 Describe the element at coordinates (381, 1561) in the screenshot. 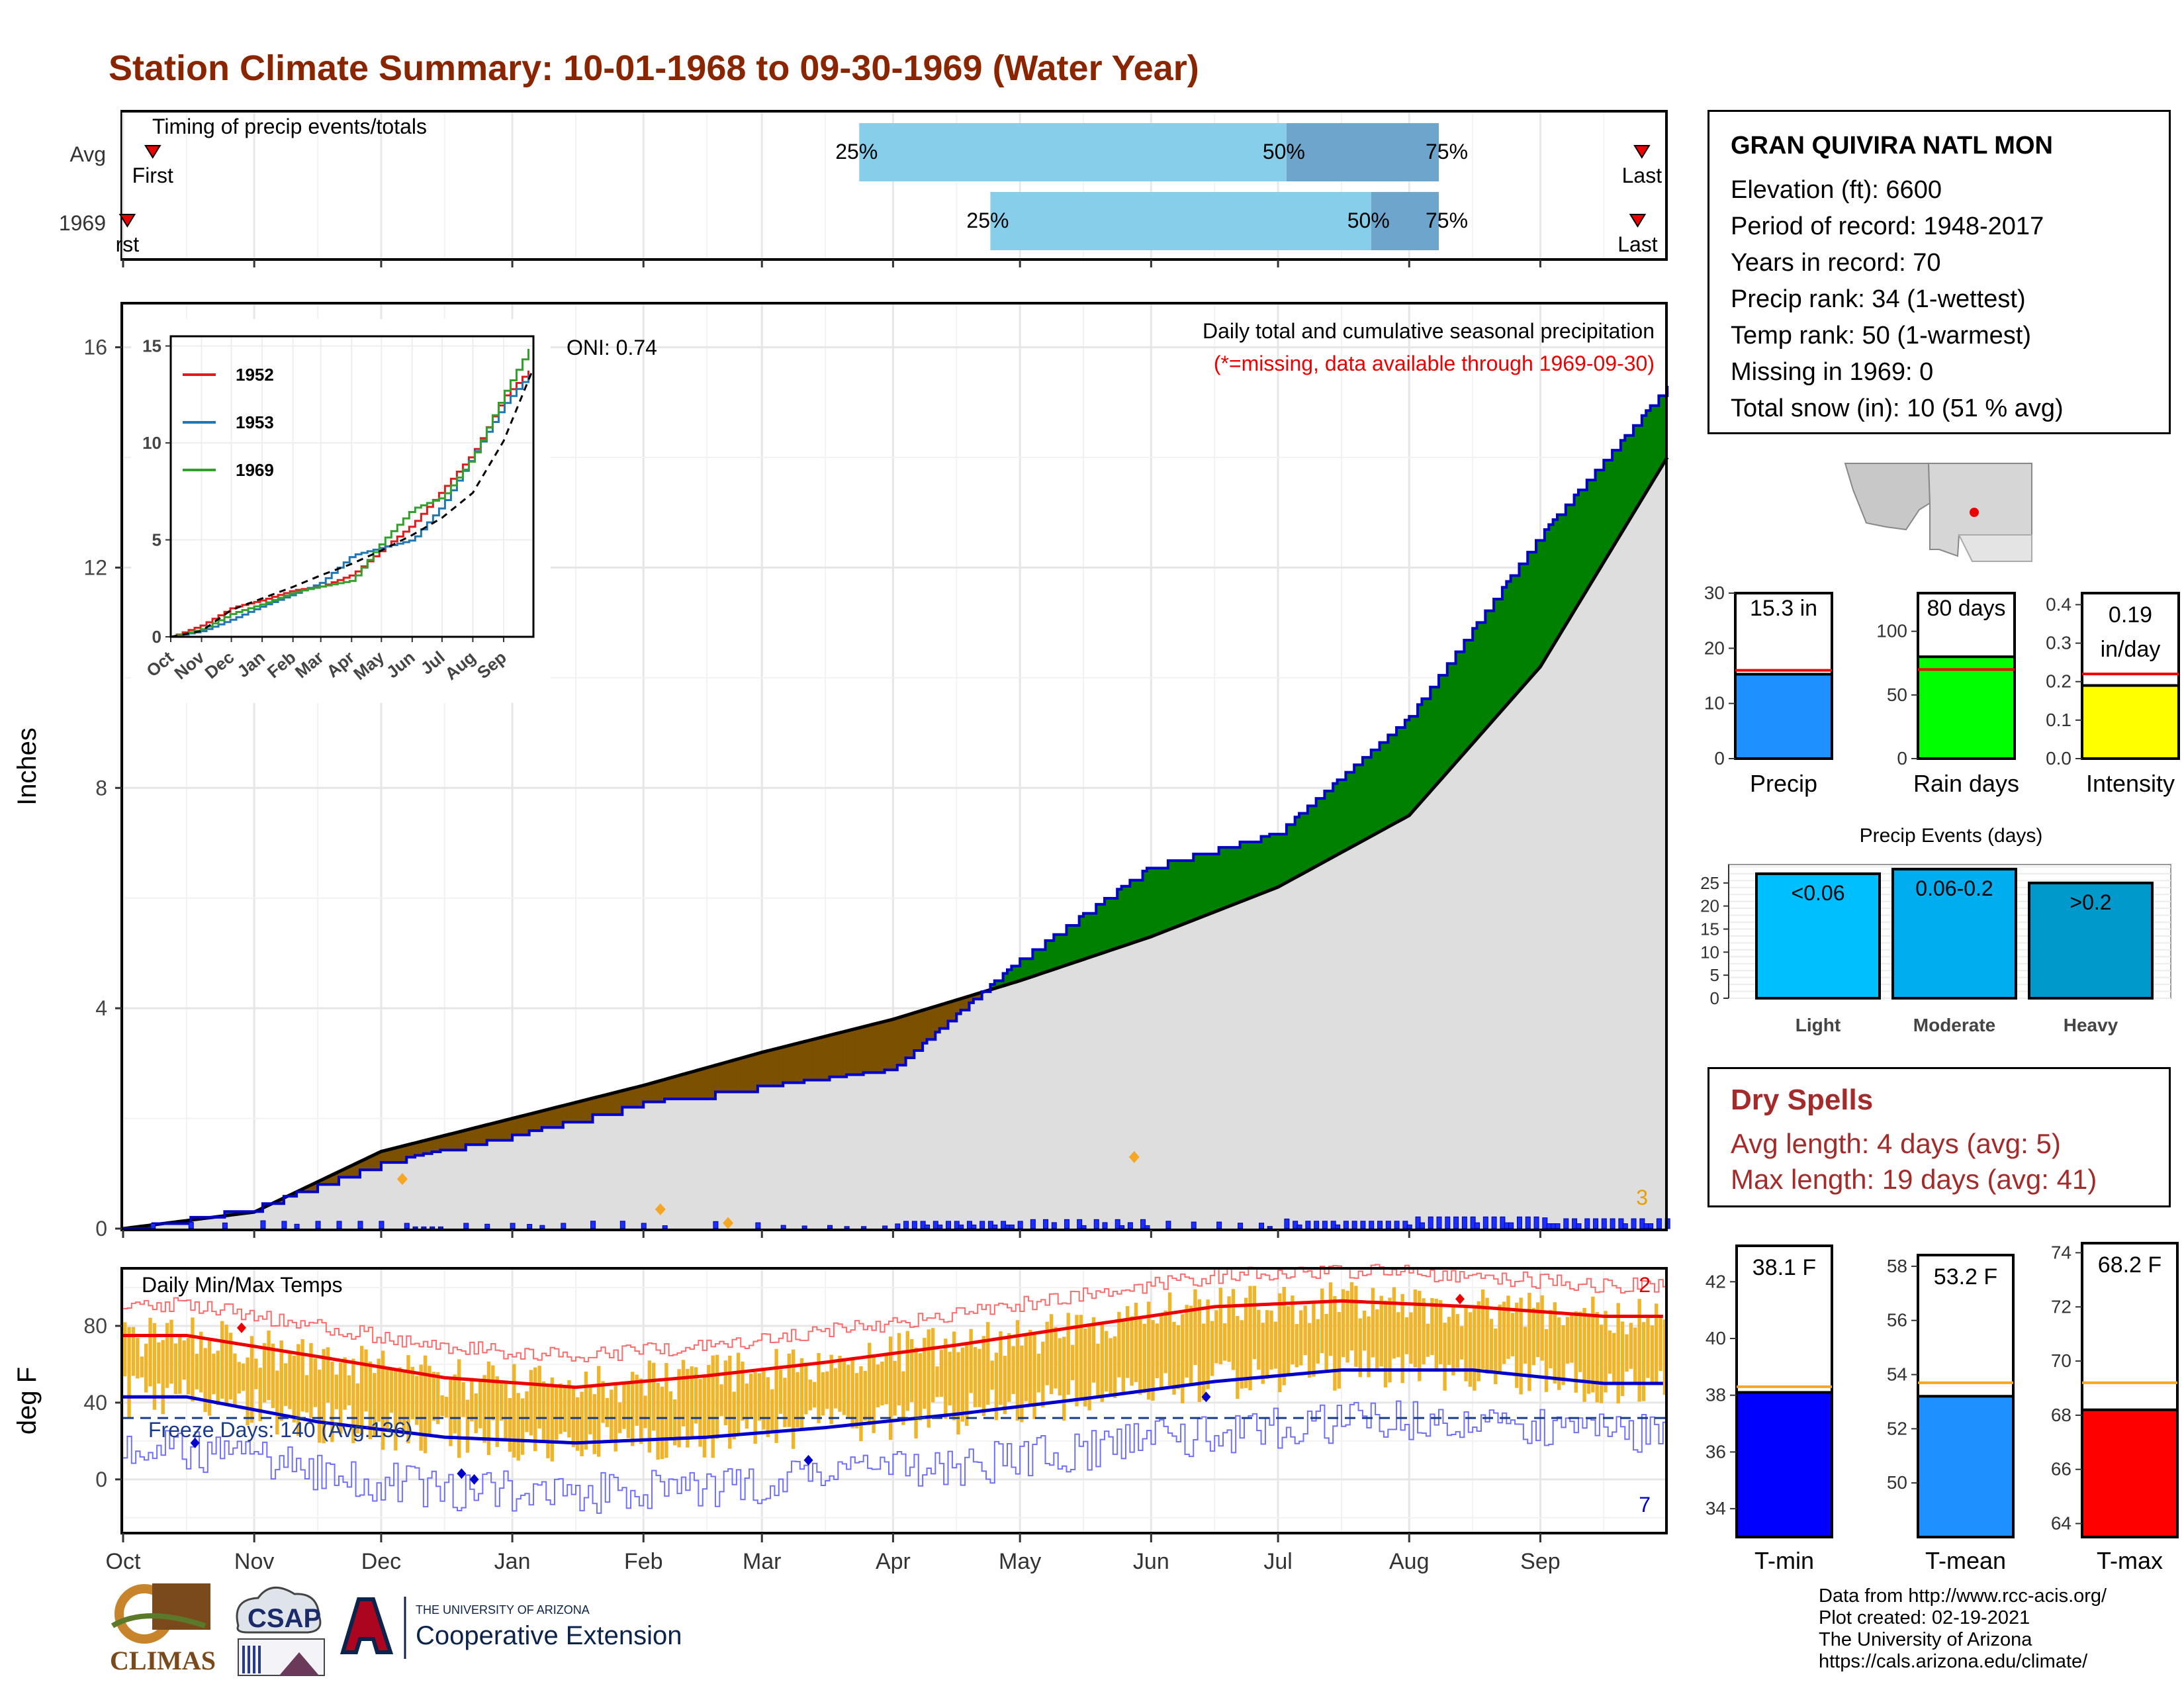

I see `month-tick-label: Dec` at that location.